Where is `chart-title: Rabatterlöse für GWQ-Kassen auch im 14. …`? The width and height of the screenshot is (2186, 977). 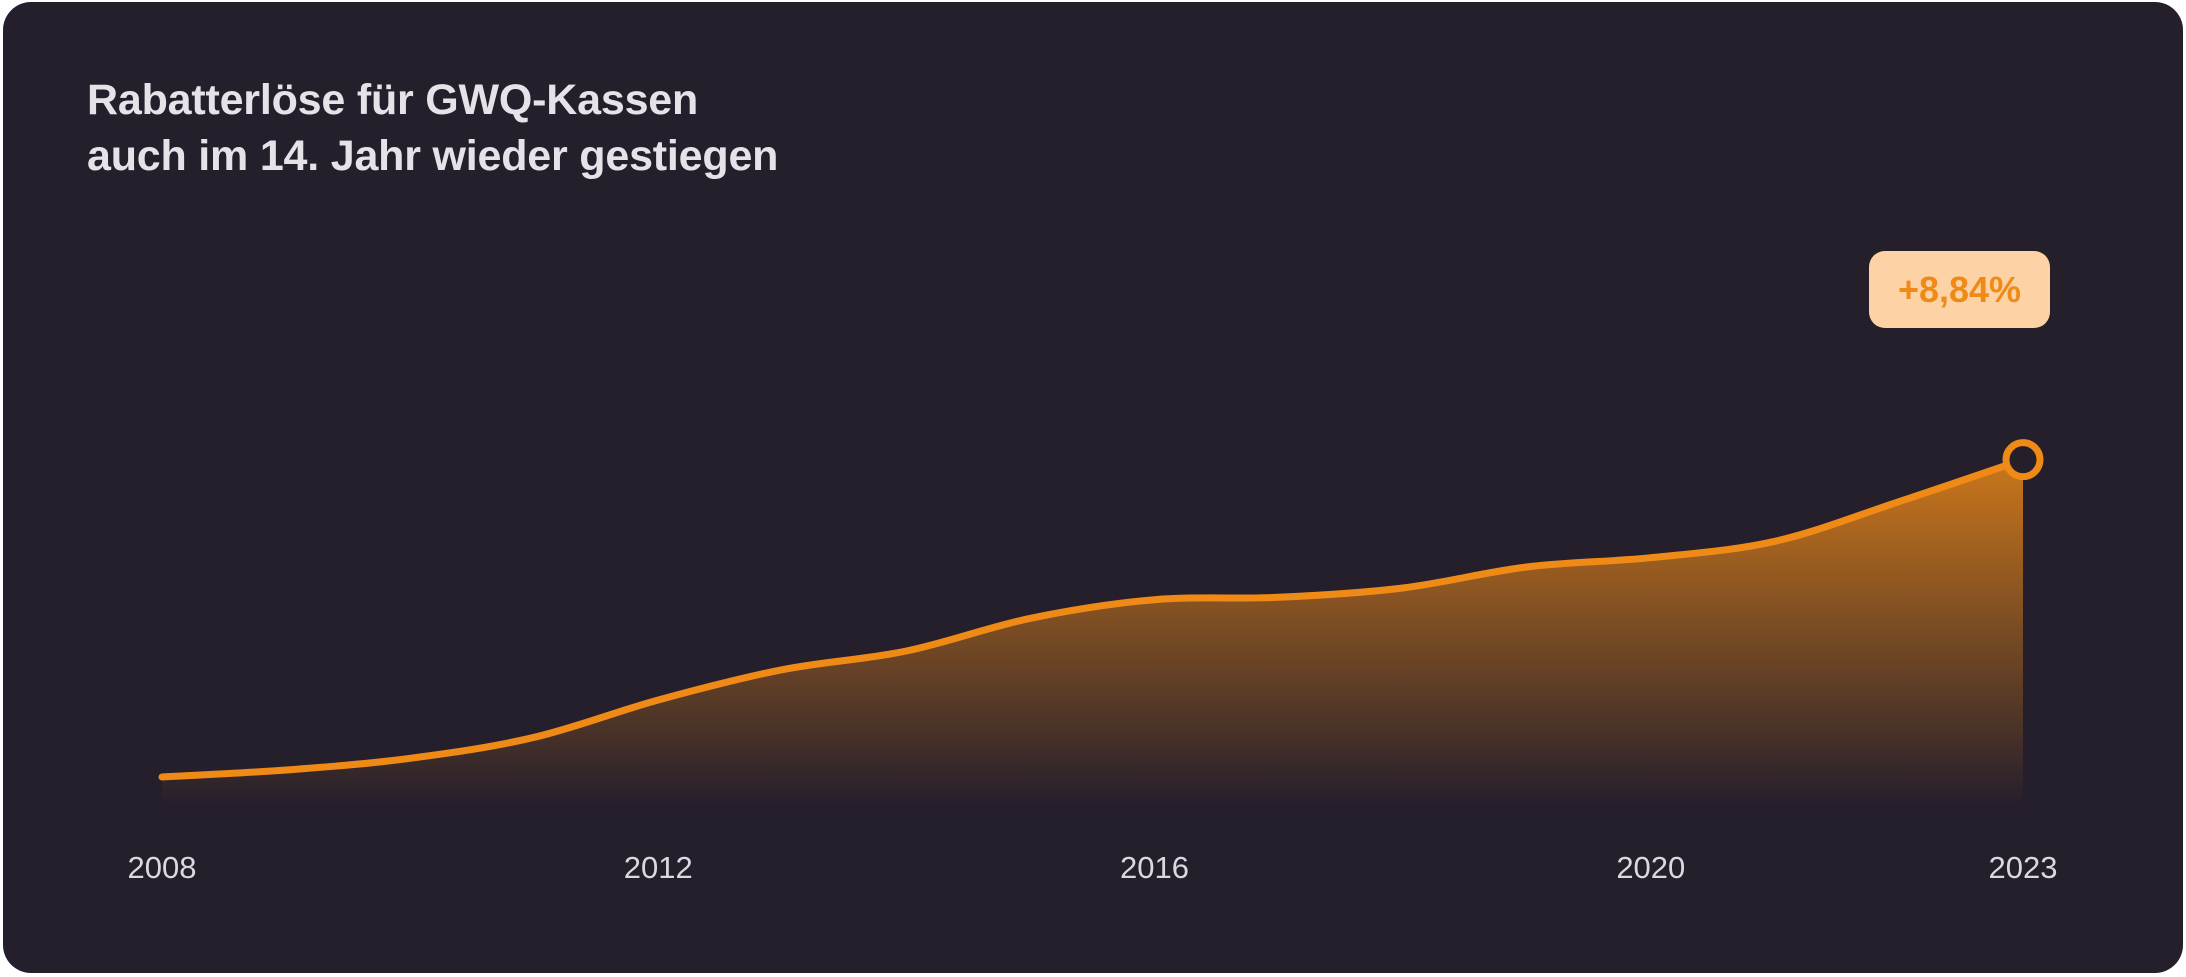 chart-title: Rabatterlöse für GWQ-Kassen auch im 14. … is located at coordinates (432, 128).